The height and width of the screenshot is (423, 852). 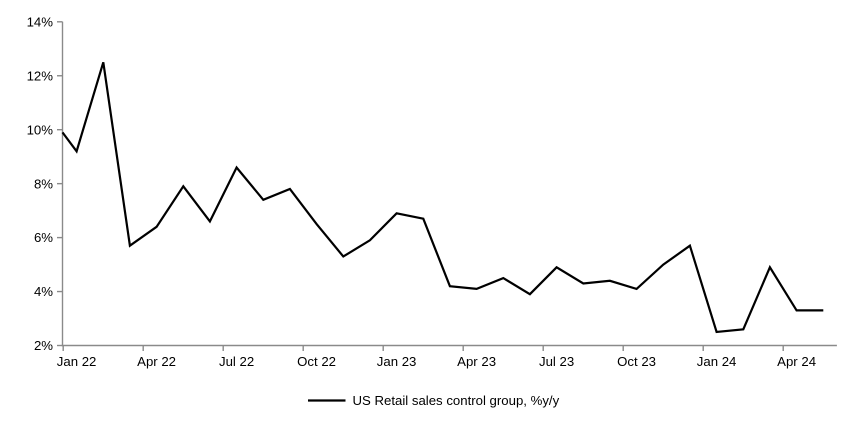 What do you see at coordinates (43, 237) in the screenshot?
I see `y-axis-tick-label: 6%` at bounding box center [43, 237].